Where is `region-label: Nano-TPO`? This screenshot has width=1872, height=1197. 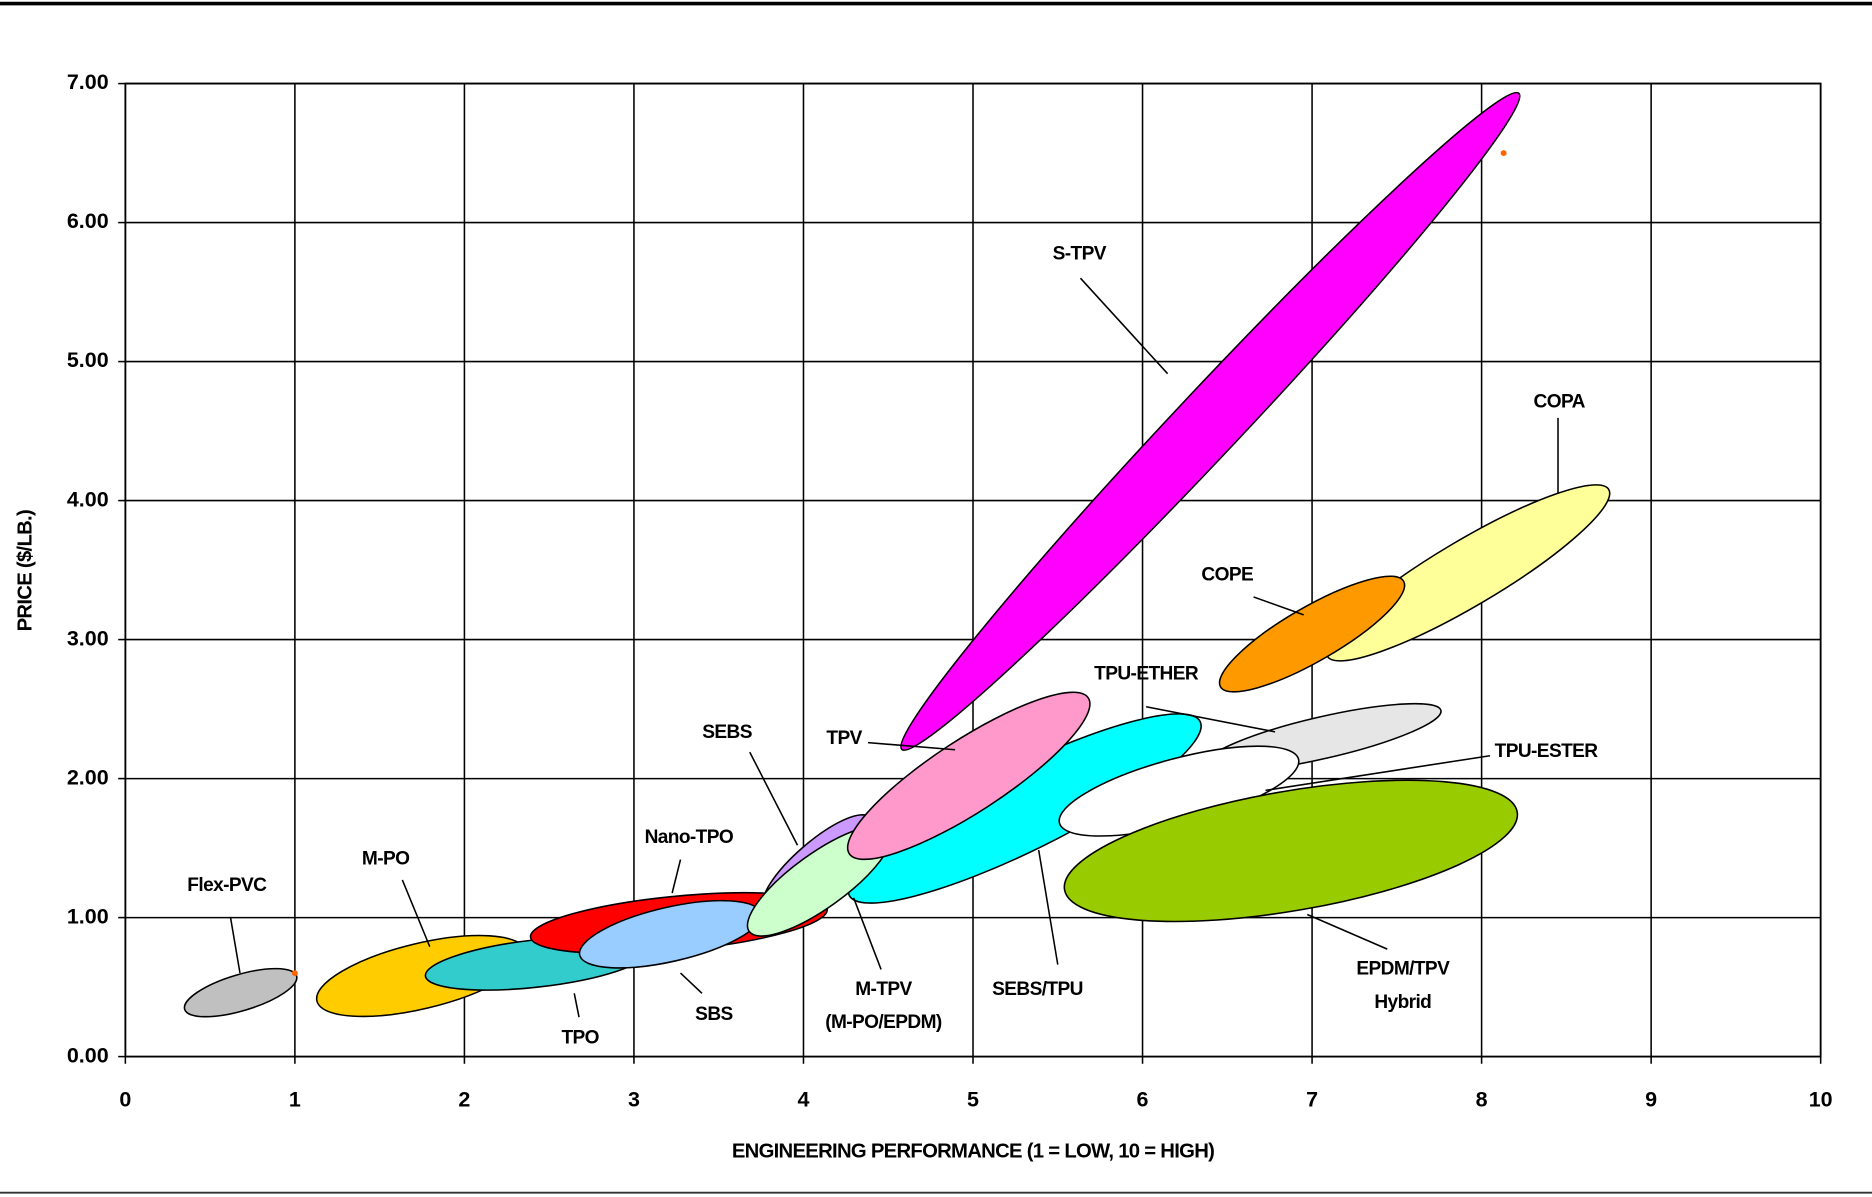 region-label: Nano-TPO is located at coordinates (689, 837).